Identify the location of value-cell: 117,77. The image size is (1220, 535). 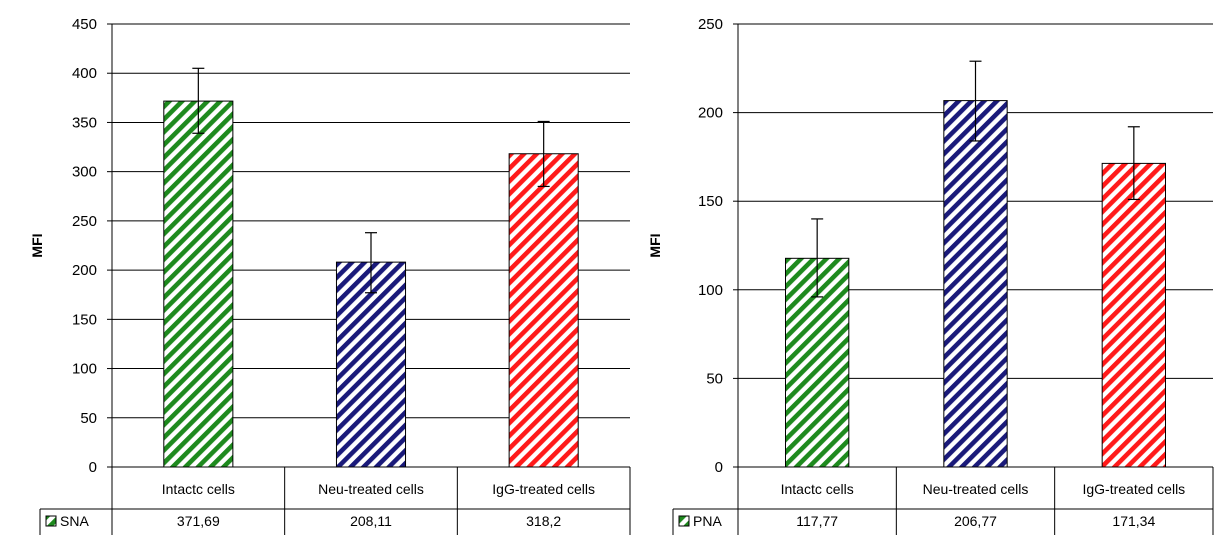
(817, 521).